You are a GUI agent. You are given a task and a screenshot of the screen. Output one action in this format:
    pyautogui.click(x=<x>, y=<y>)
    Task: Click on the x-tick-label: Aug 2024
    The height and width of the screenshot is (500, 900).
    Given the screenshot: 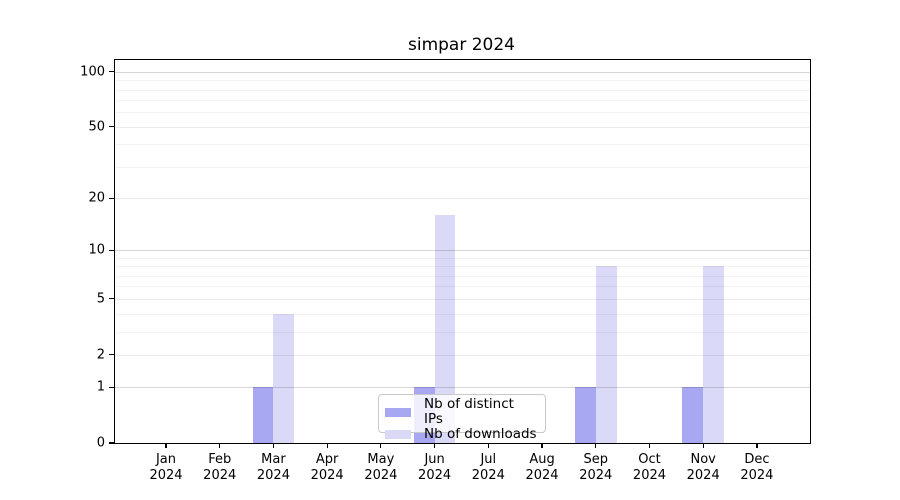 What is the action you would take?
    pyautogui.click(x=542, y=467)
    